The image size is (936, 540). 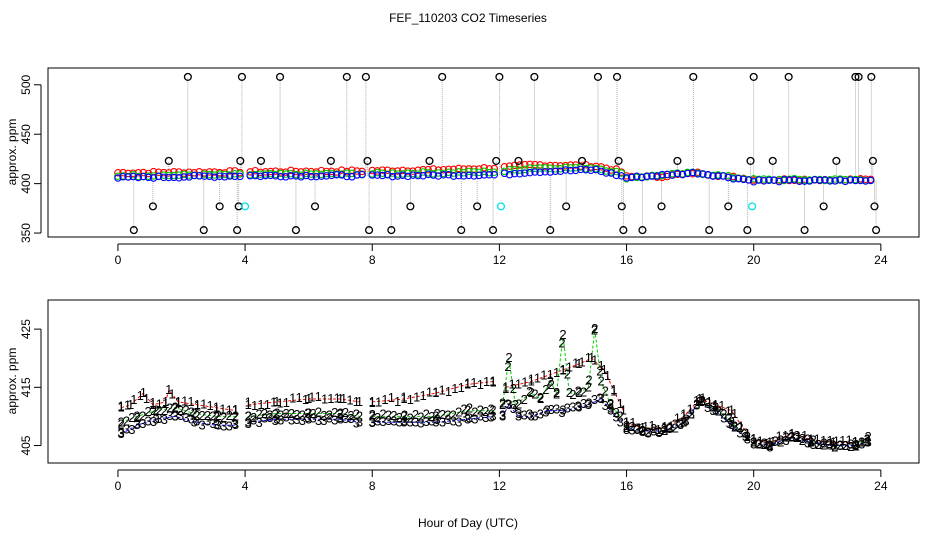 I want to click on bottom-x-axis: 0 4 8 12 16 20 24, so click(x=501, y=481).